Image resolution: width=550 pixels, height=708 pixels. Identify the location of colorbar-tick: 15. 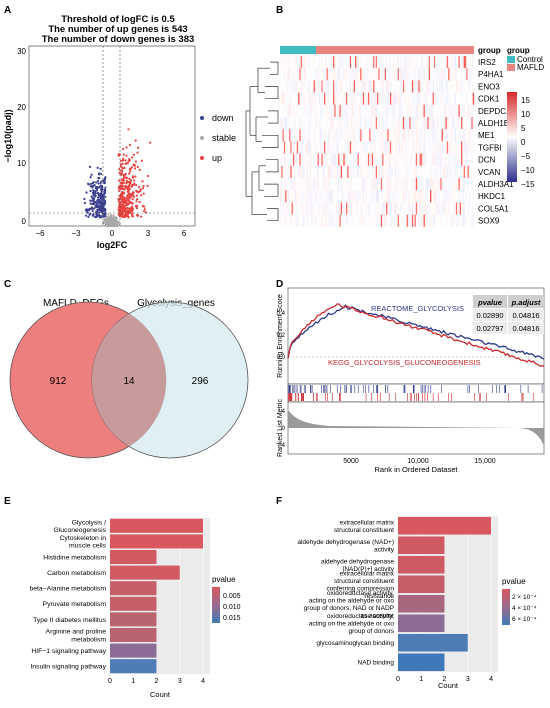
(525, 100).